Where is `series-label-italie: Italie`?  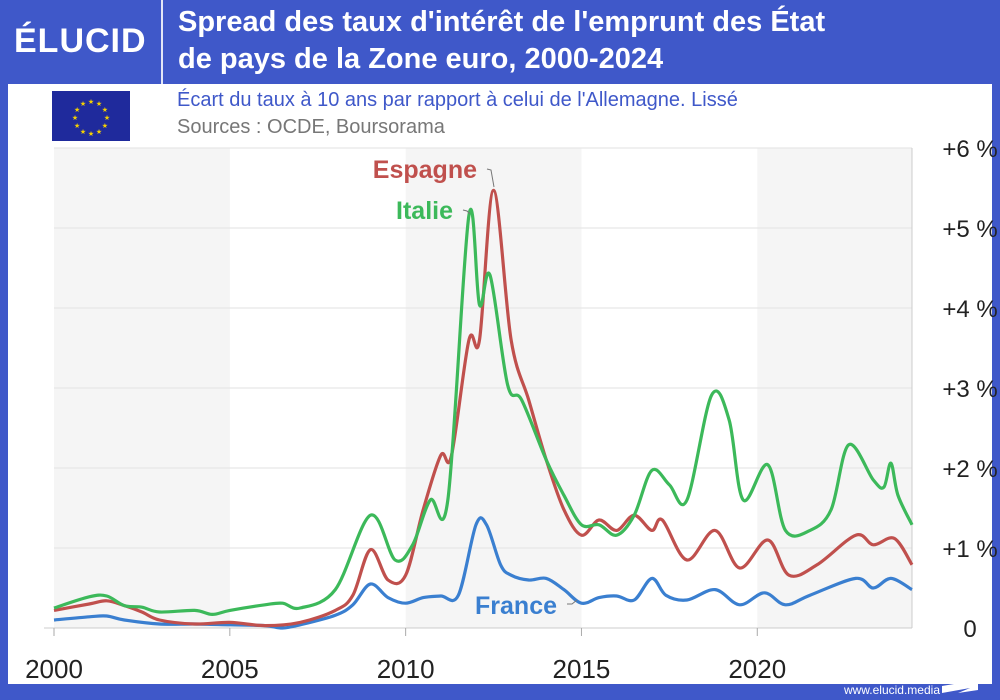
series-label-italie: Italie is located at coordinates (424, 211).